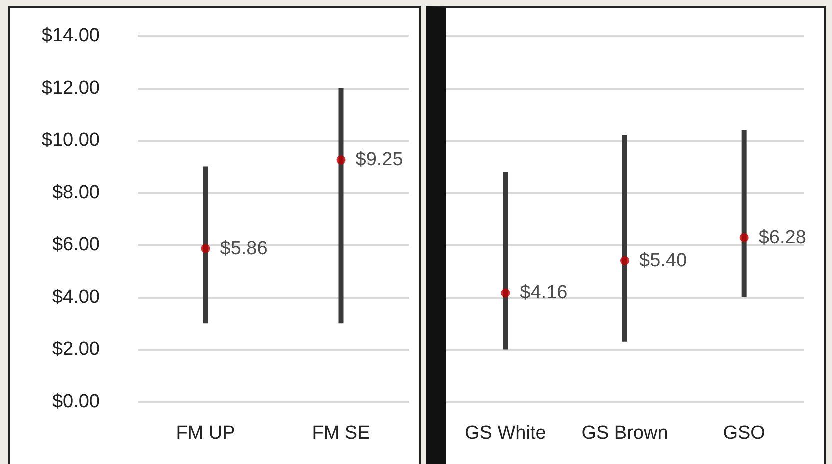 The width and height of the screenshot is (832, 464). What do you see at coordinates (544, 293) in the screenshot?
I see `data-label: $4.16` at bounding box center [544, 293].